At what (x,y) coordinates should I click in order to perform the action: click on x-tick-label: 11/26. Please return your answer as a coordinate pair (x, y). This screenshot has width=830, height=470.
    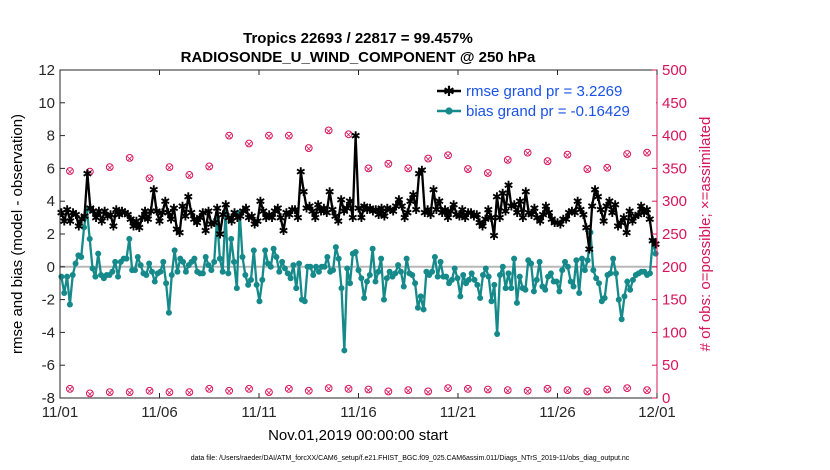
    Looking at the image, I should click on (557, 412).